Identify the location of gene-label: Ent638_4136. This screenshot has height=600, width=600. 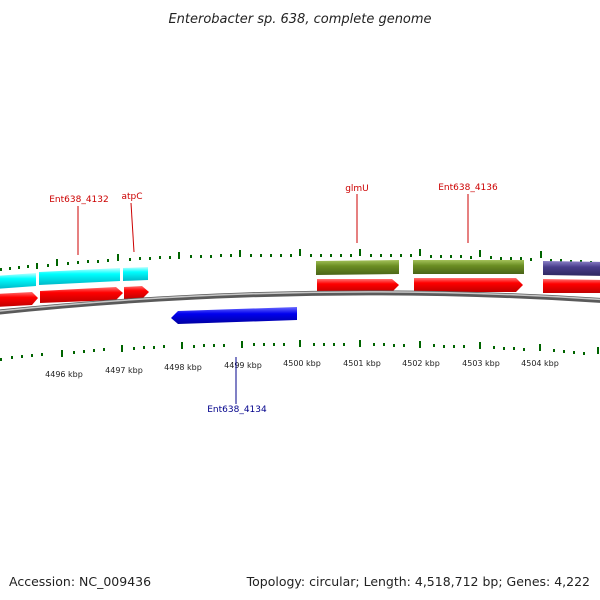
(468, 188).